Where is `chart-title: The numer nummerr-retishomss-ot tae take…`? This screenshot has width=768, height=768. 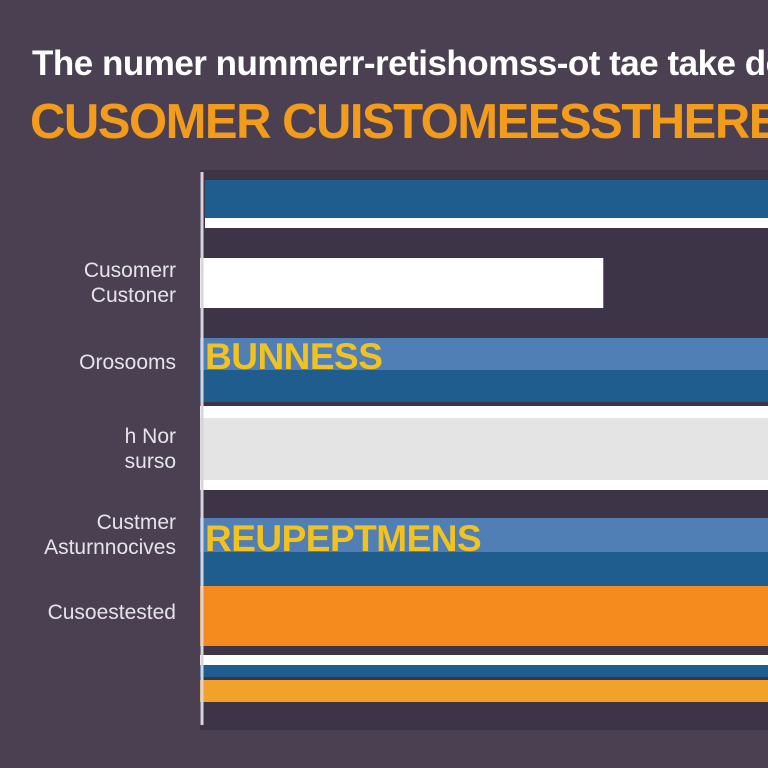
chart-title: The numer nummerr-retishomss-ot tae take… is located at coordinates (400, 63).